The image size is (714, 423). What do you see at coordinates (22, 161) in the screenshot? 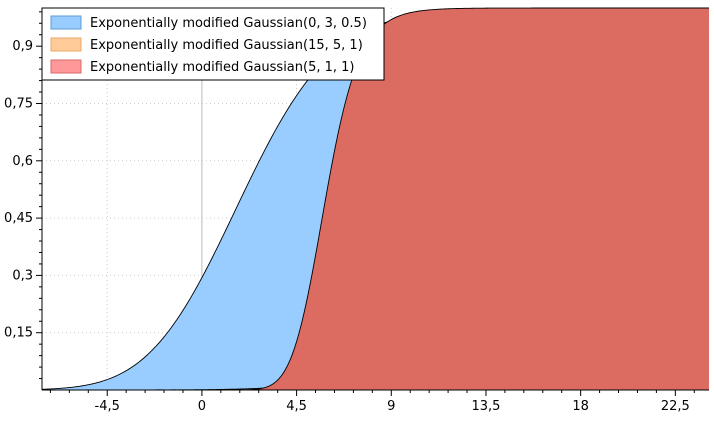
I see `y-tick-label: 0,6` at bounding box center [22, 161].